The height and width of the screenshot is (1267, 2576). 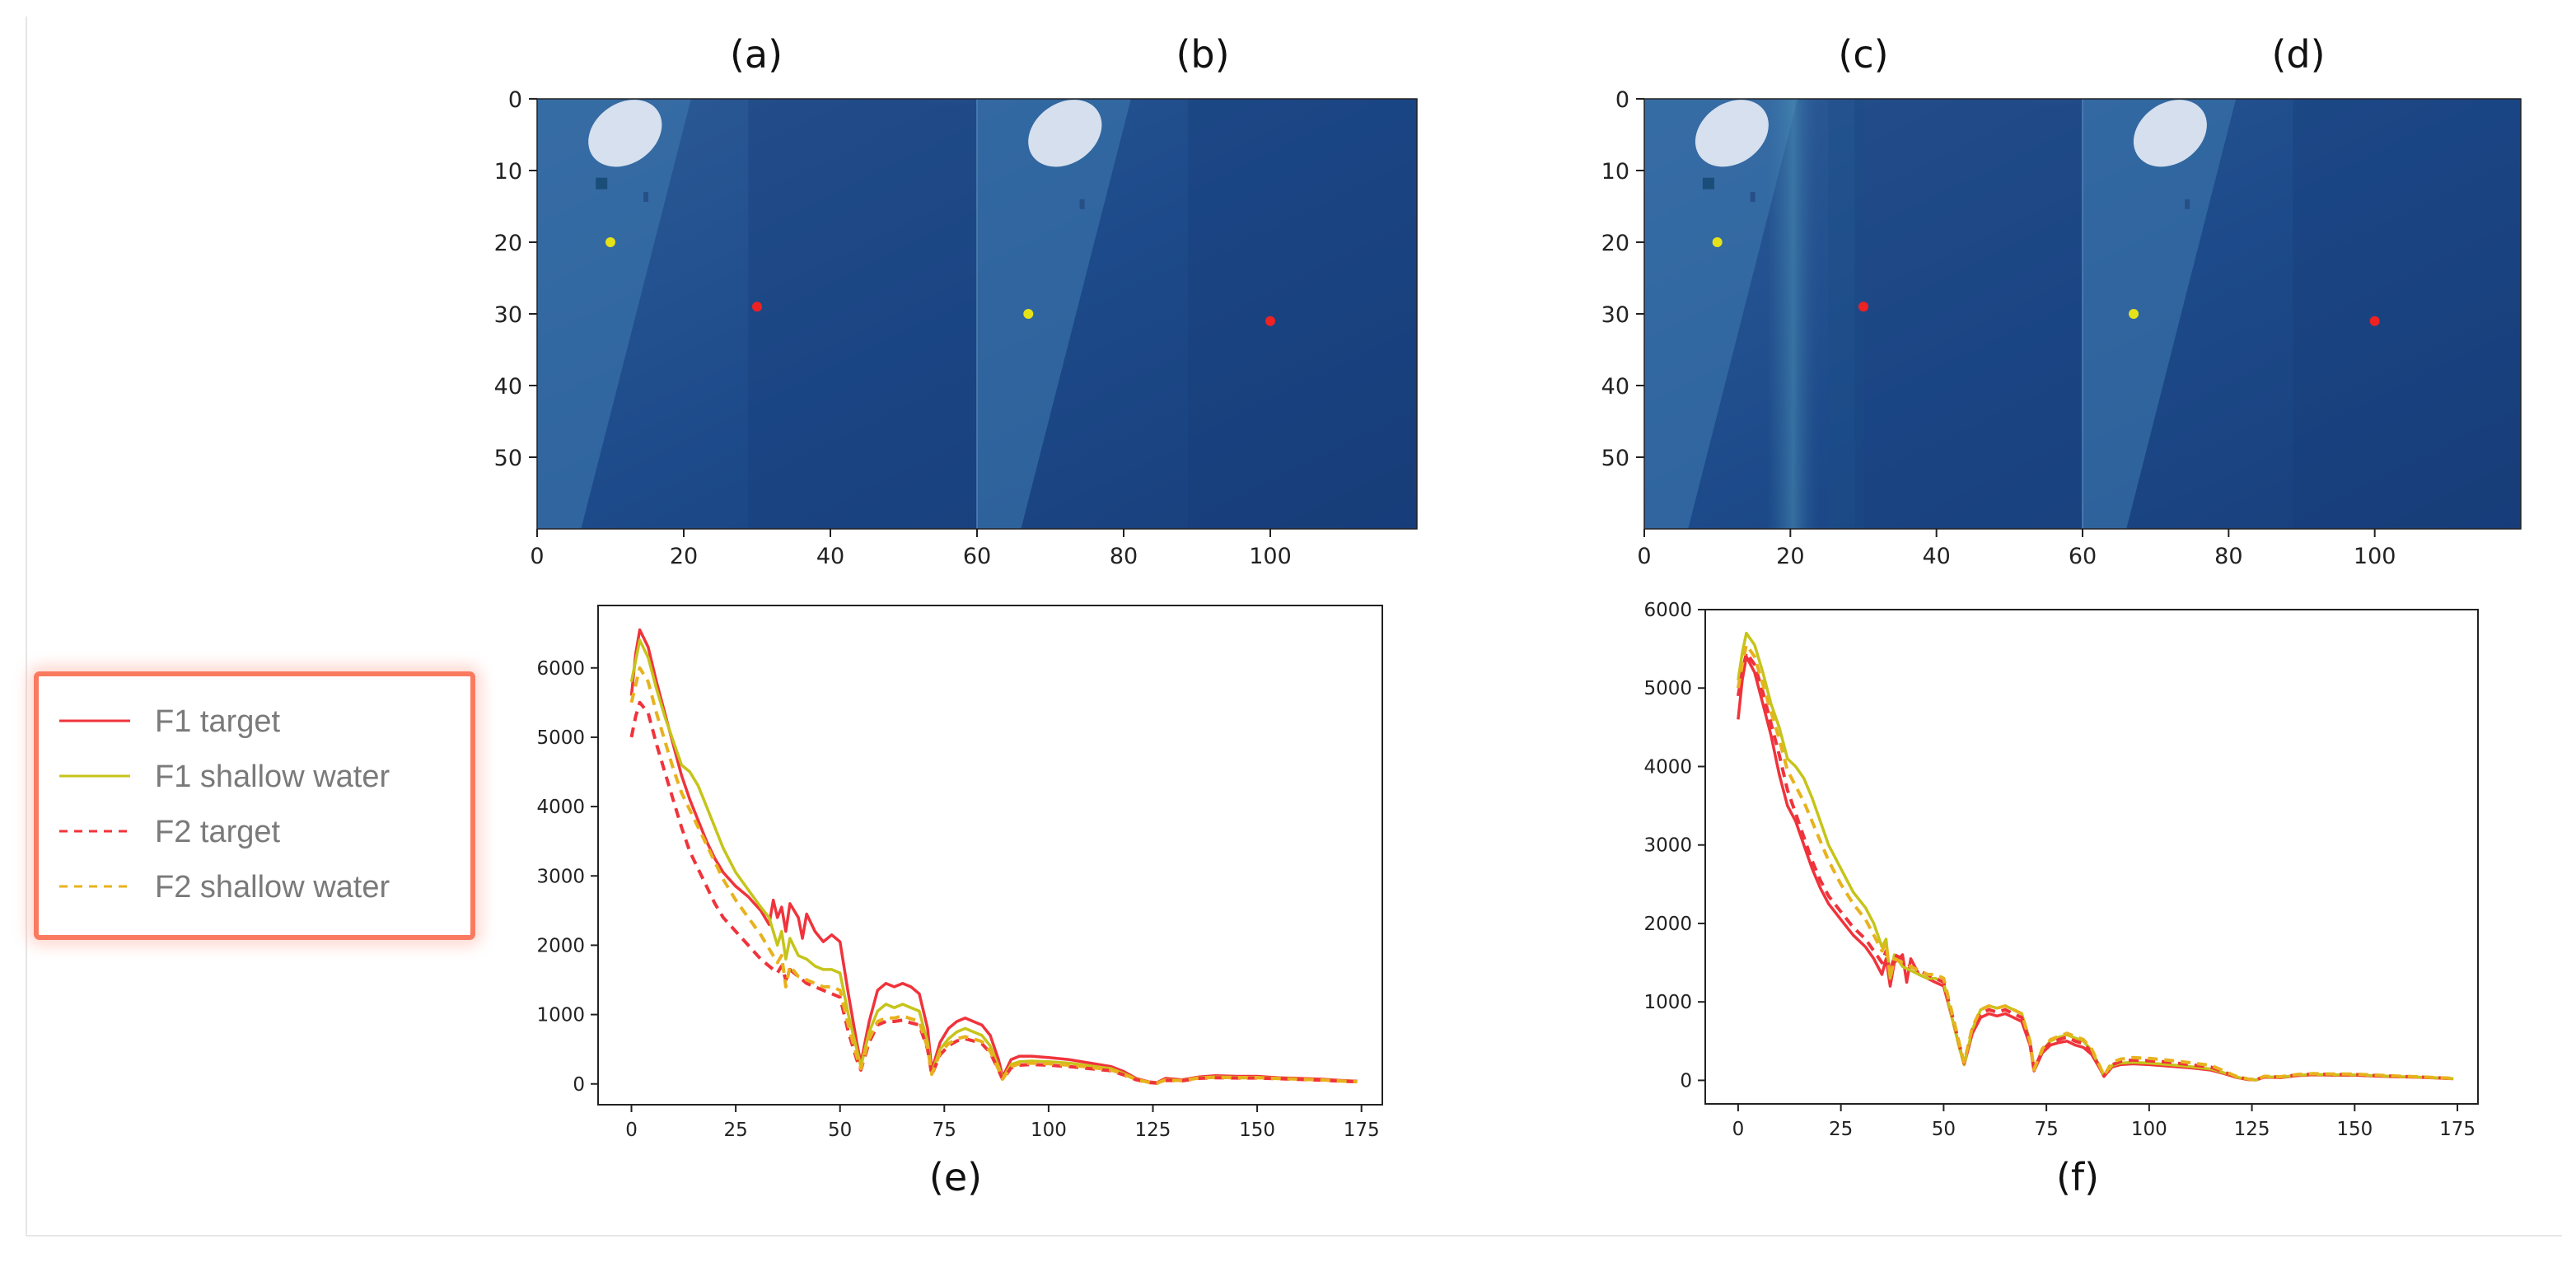 I want to click on legend-label: F2 shallow water, so click(x=272, y=887).